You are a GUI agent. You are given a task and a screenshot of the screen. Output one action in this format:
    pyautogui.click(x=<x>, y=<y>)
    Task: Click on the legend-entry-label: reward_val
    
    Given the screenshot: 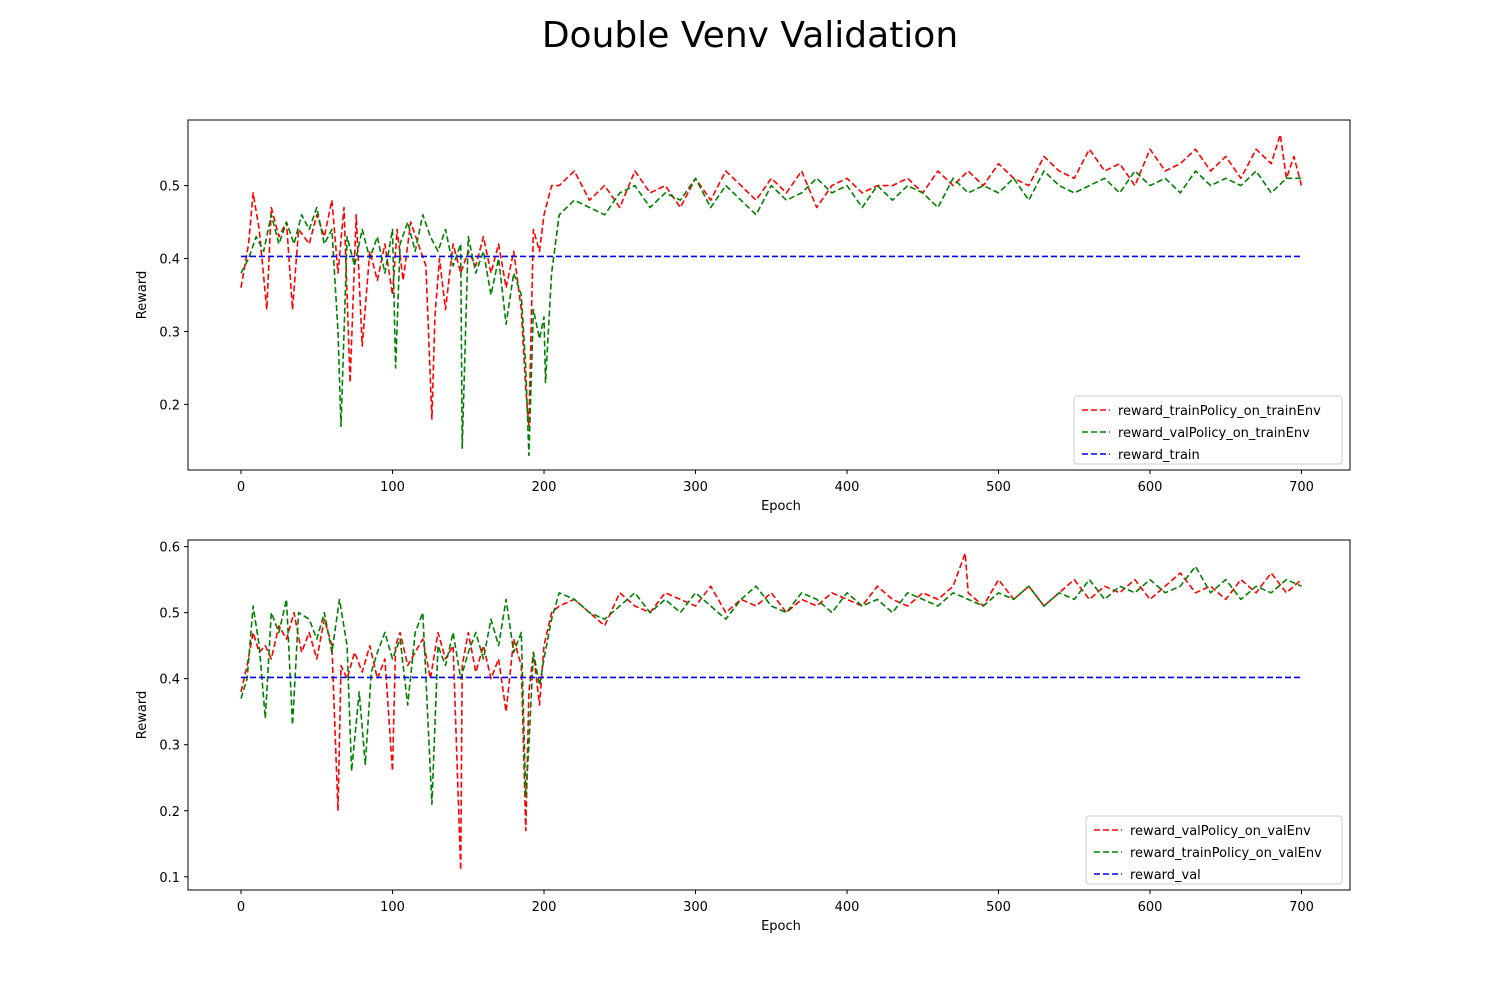 What is the action you would take?
    pyautogui.click(x=1165, y=875)
    